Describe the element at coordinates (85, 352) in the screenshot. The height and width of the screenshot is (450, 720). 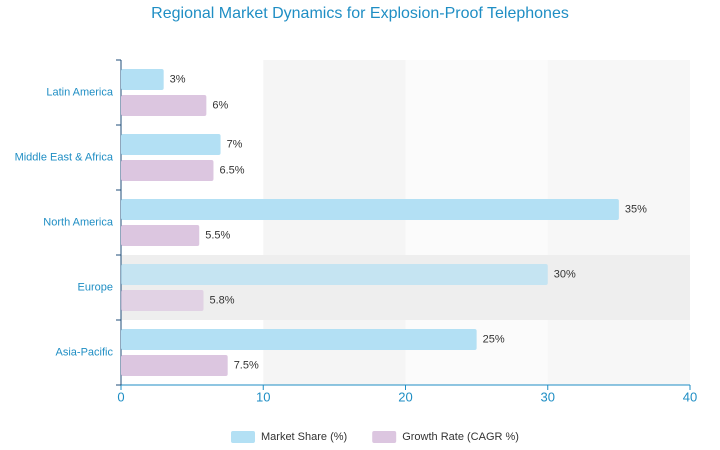
I see `y-tick-label: Asia-Pacific` at that location.